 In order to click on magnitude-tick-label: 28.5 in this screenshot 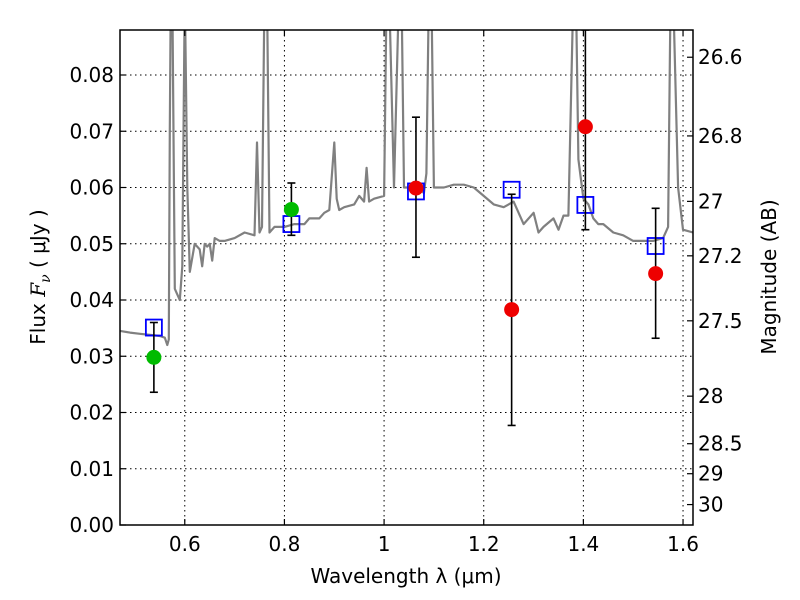, I will do `click(720, 444)`.